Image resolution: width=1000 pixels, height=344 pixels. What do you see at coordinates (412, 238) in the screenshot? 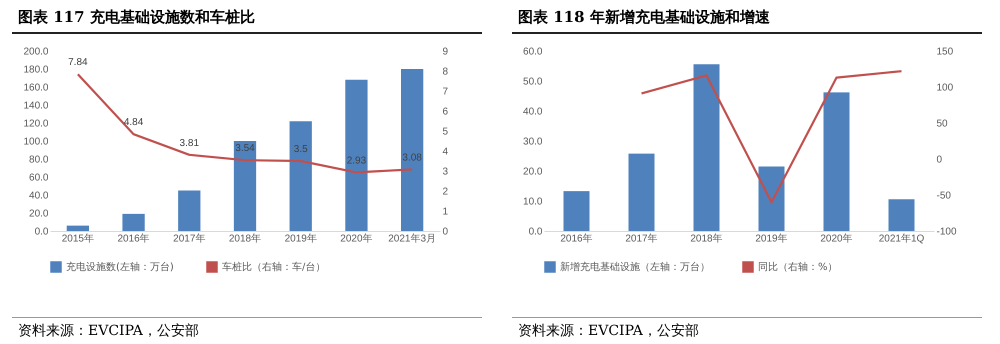
I see `x-tick-label: 2021年3月` at bounding box center [412, 238].